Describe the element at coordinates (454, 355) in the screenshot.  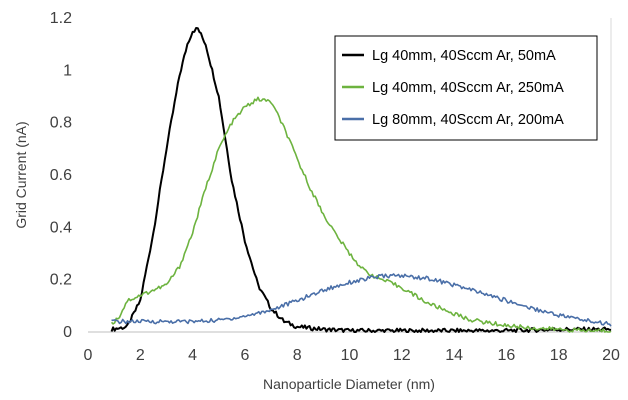
I see `x-tick-label: 14` at that location.